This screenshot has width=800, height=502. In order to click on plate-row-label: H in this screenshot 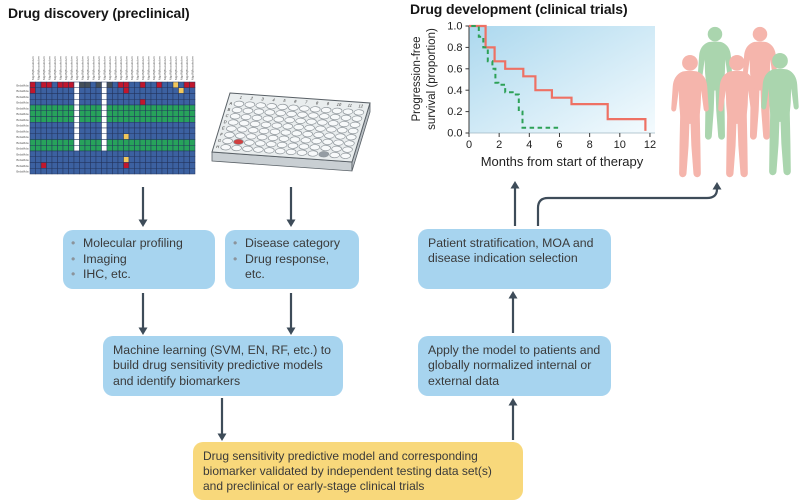, I will do `click(218, 146)`.